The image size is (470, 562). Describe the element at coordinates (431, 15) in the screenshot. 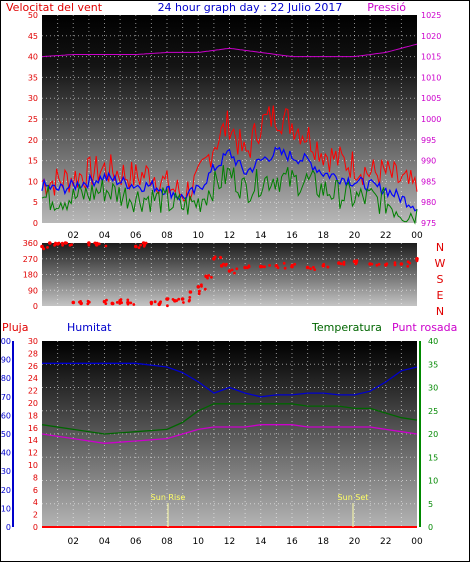

I see `pressure-tick: 1025` at that location.